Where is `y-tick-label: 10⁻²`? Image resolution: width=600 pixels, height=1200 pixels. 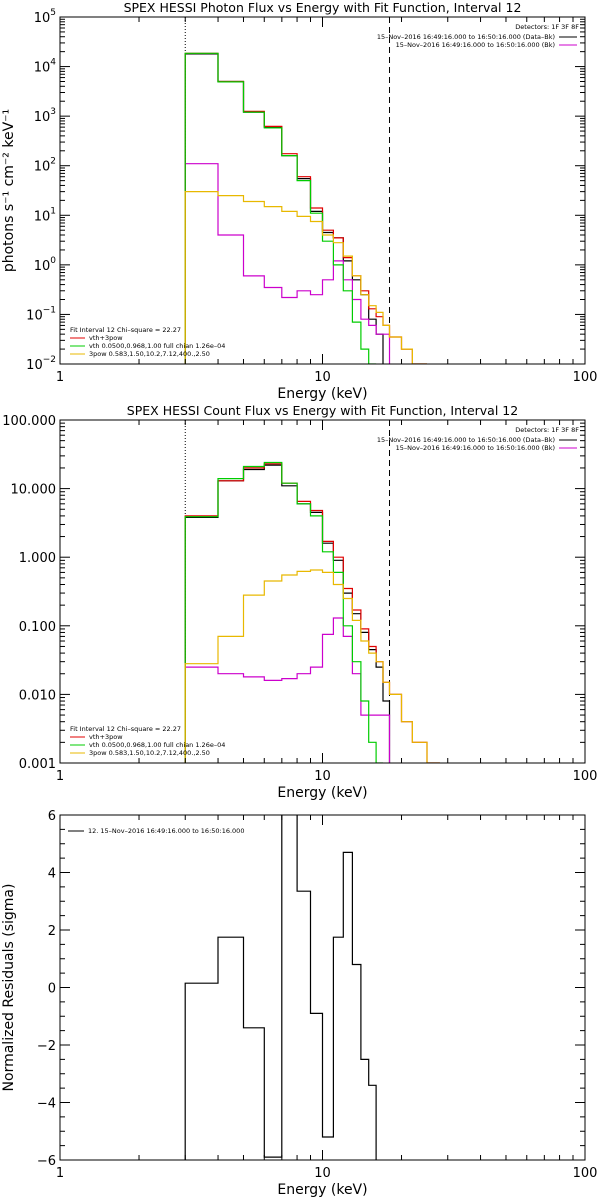 y-tick-label: 10⁻² is located at coordinates (41, 364).